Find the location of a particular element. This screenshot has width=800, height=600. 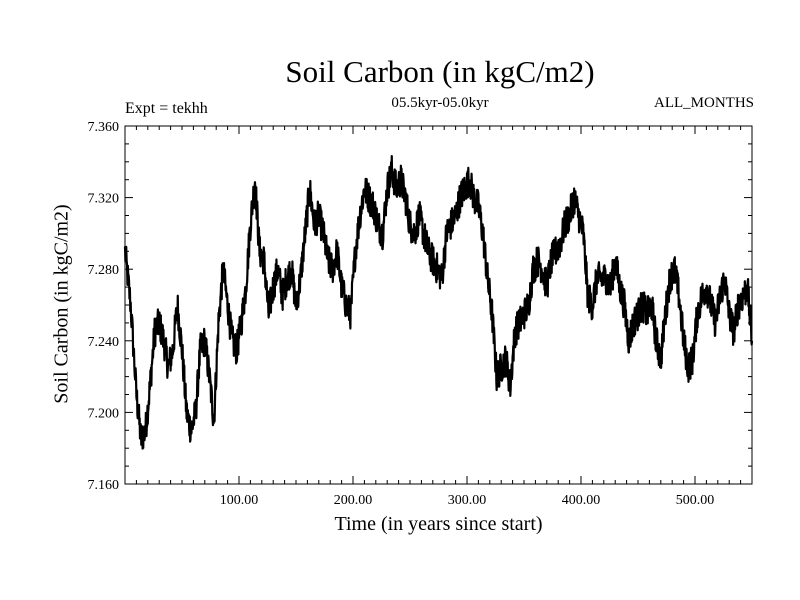

x-tick-label: 200.00 is located at coordinates (353, 500).